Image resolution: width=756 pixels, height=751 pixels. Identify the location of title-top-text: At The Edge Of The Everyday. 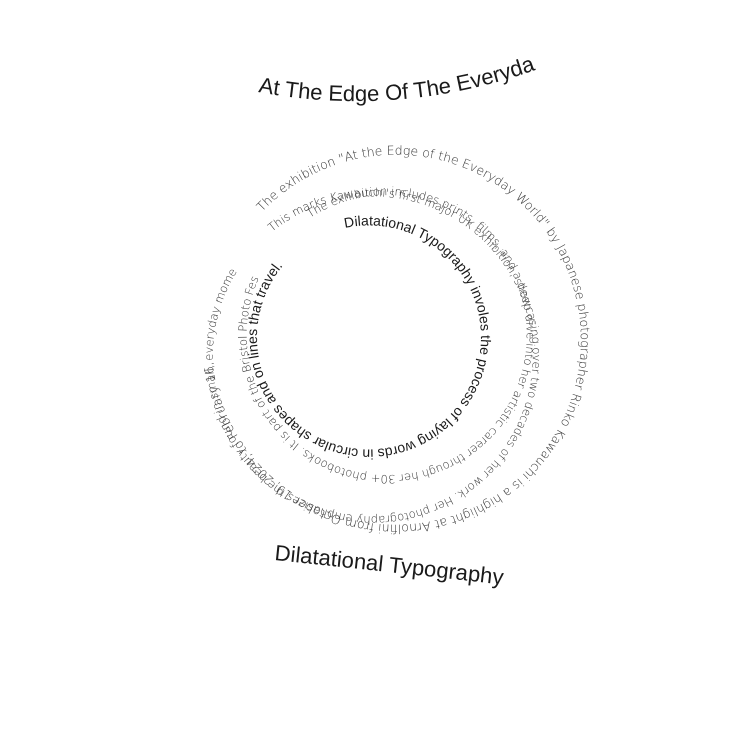
(269, 53).